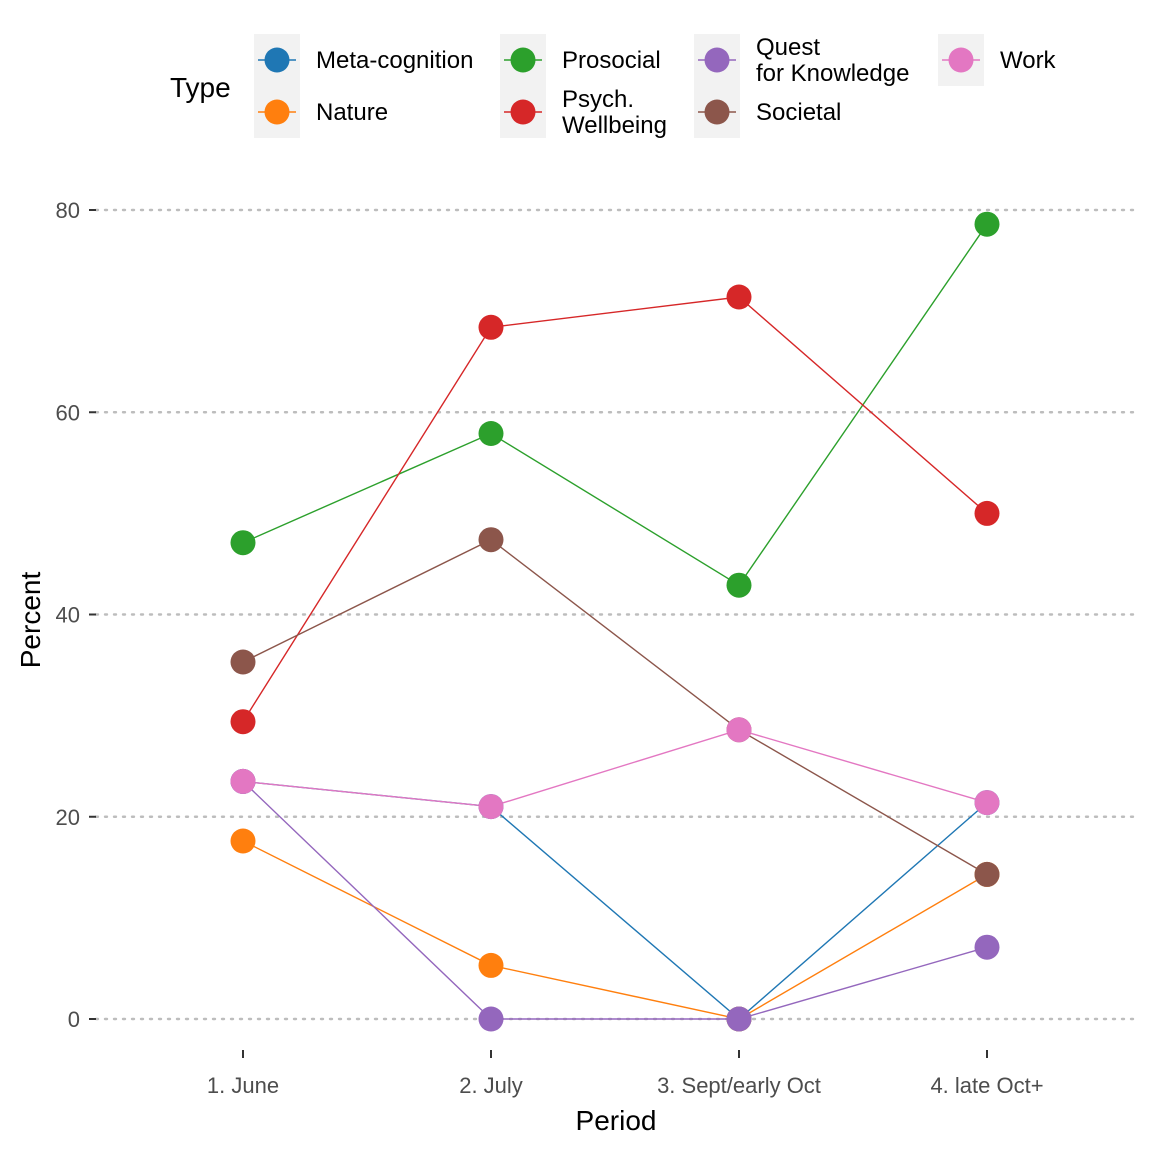 The image size is (1152, 1152). Describe the element at coordinates (277, 112) in the screenshot. I see `legend-key-point-nature` at that location.